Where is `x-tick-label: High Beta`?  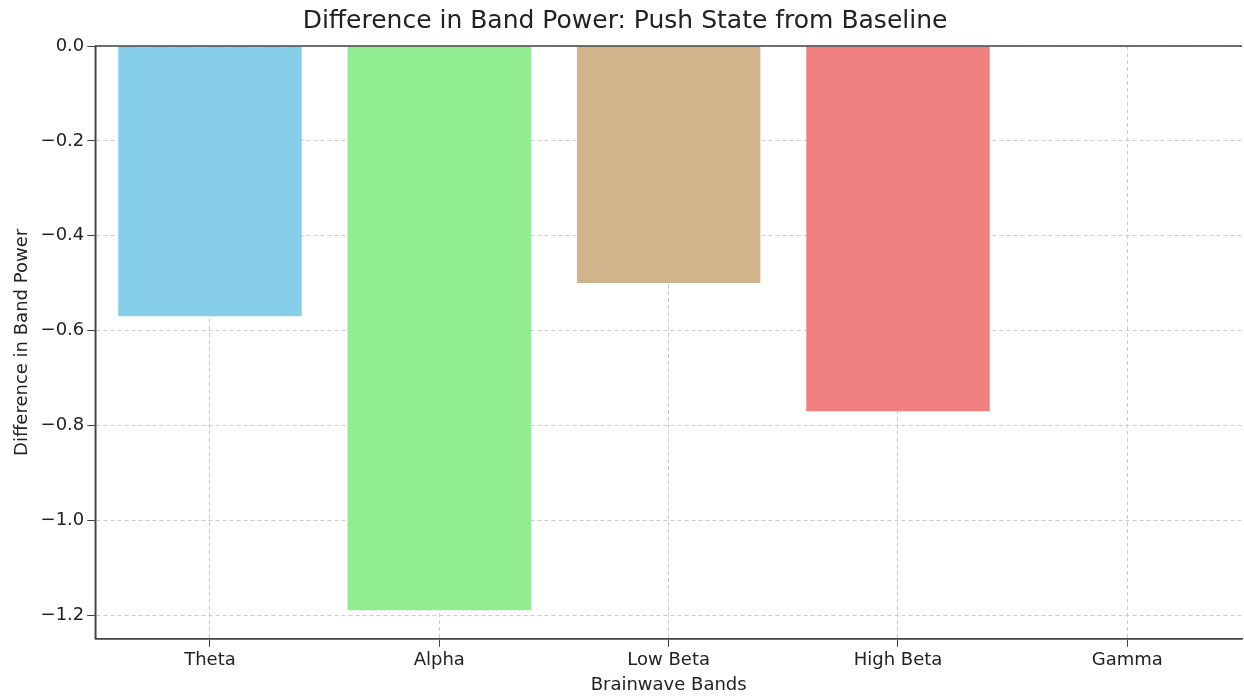
x-tick-label: High Beta is located at coordinates (898, 659).